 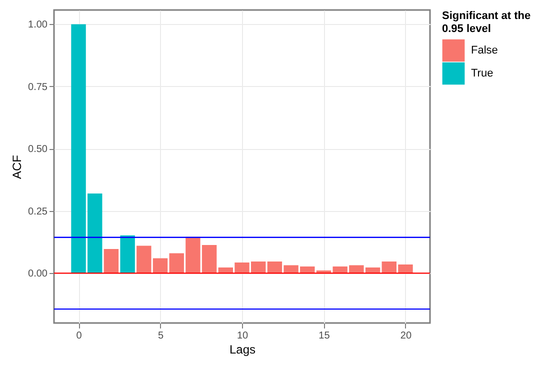 What do you see at coordinates (79, 336) in the screenshot?
I see `x-tick-label: 0` at bounding box center [79, 336].